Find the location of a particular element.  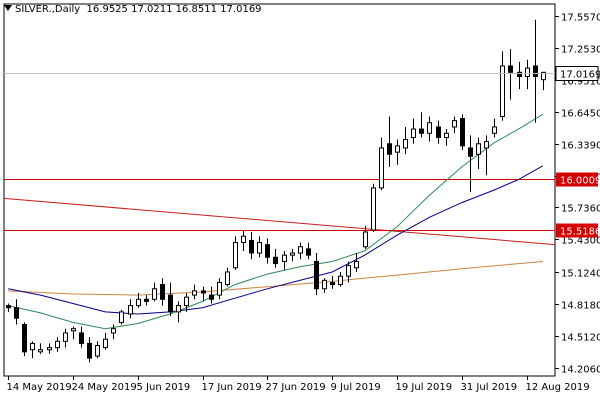

y-tick-label: 14.8180 is located at coordinates (580, 306).